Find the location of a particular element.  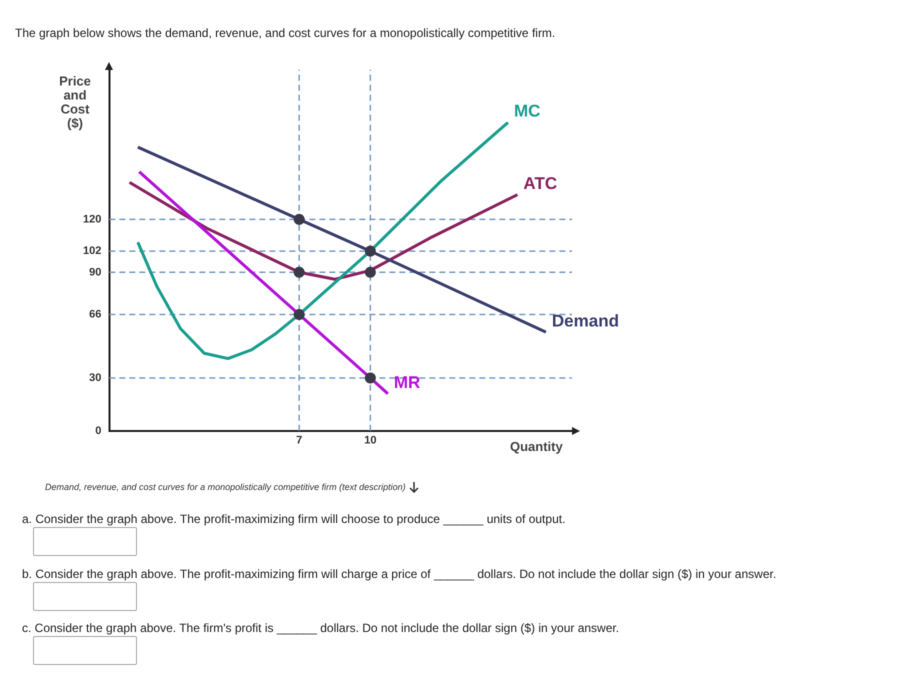

chart-title: The graph below shows the demand, revenue, and cost curves for a monopolistically competitive firm. is located at coordinates (285, 33).